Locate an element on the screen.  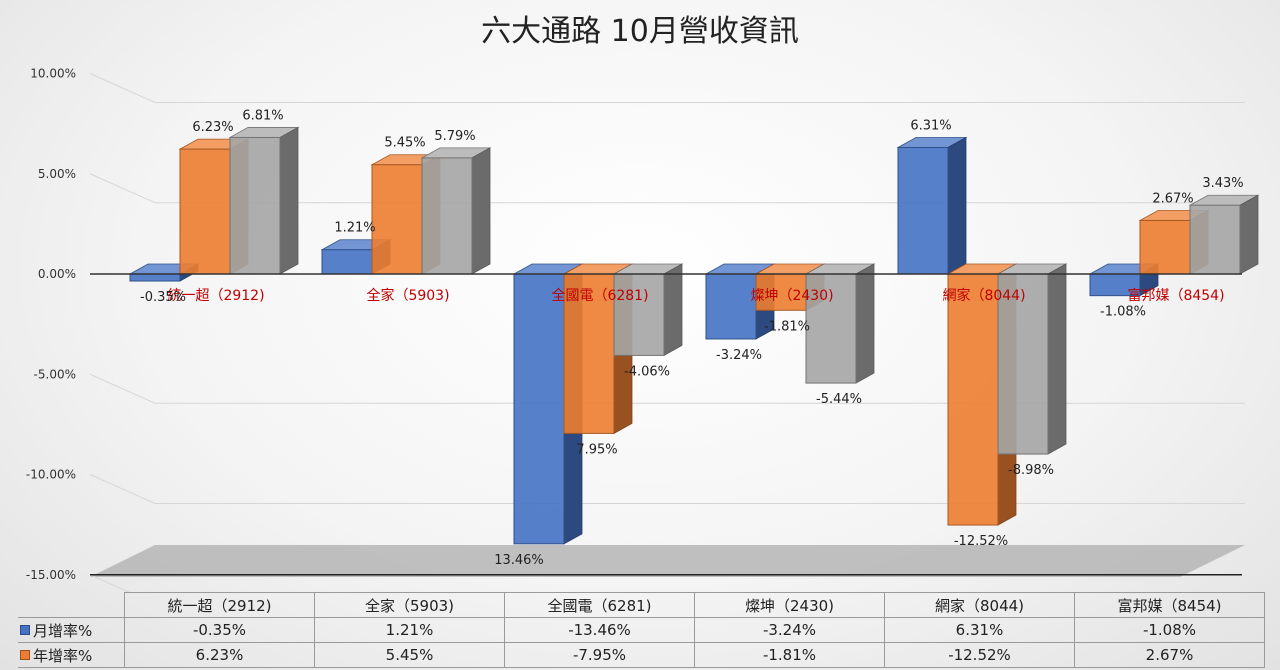
table-cell: 2.67% is located at coordinates (1169, 655).